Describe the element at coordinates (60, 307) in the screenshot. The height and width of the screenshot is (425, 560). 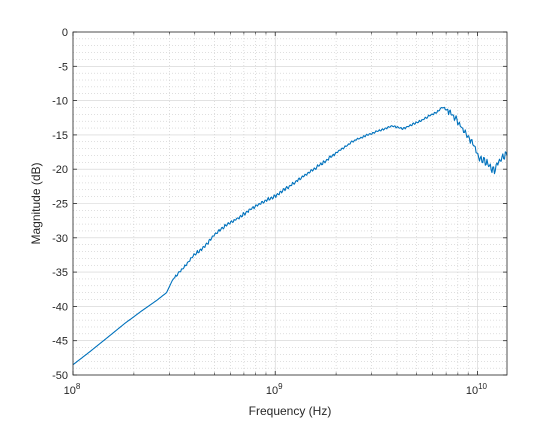
I see `y-tick-label: -40` at that location.